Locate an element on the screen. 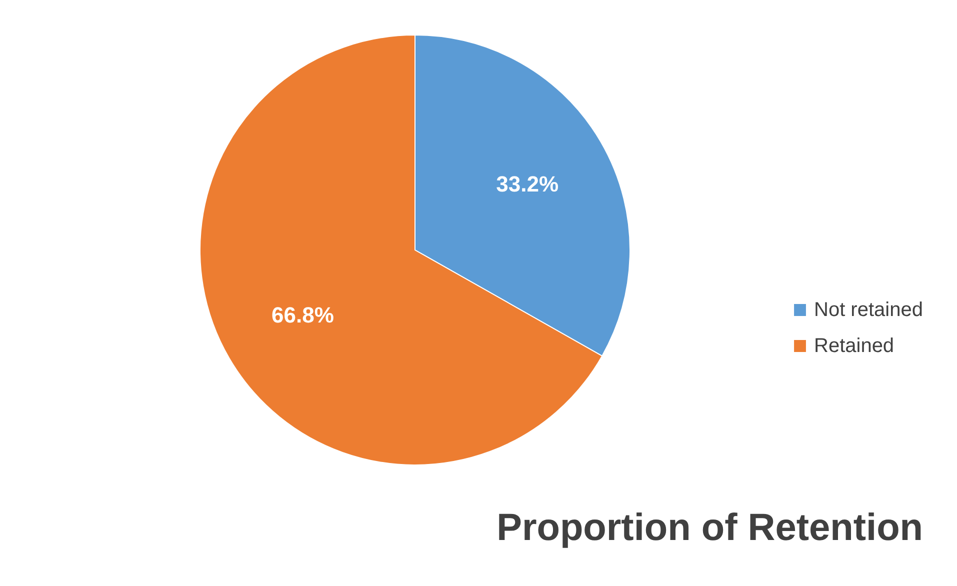 Image resolution: width=957 pixels, height=586 pixels. data-label: 33.2% is located at coordinates (527, 184).